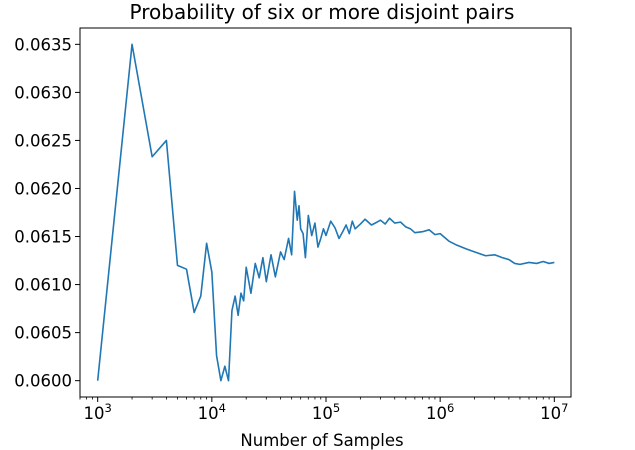 The width and height of the screenshot is (635, 450). What do you see at coordinates (43, 92) in the screenshot?
I see `y-tick-label-6: 0.0630` at bounding box center [43, 92].